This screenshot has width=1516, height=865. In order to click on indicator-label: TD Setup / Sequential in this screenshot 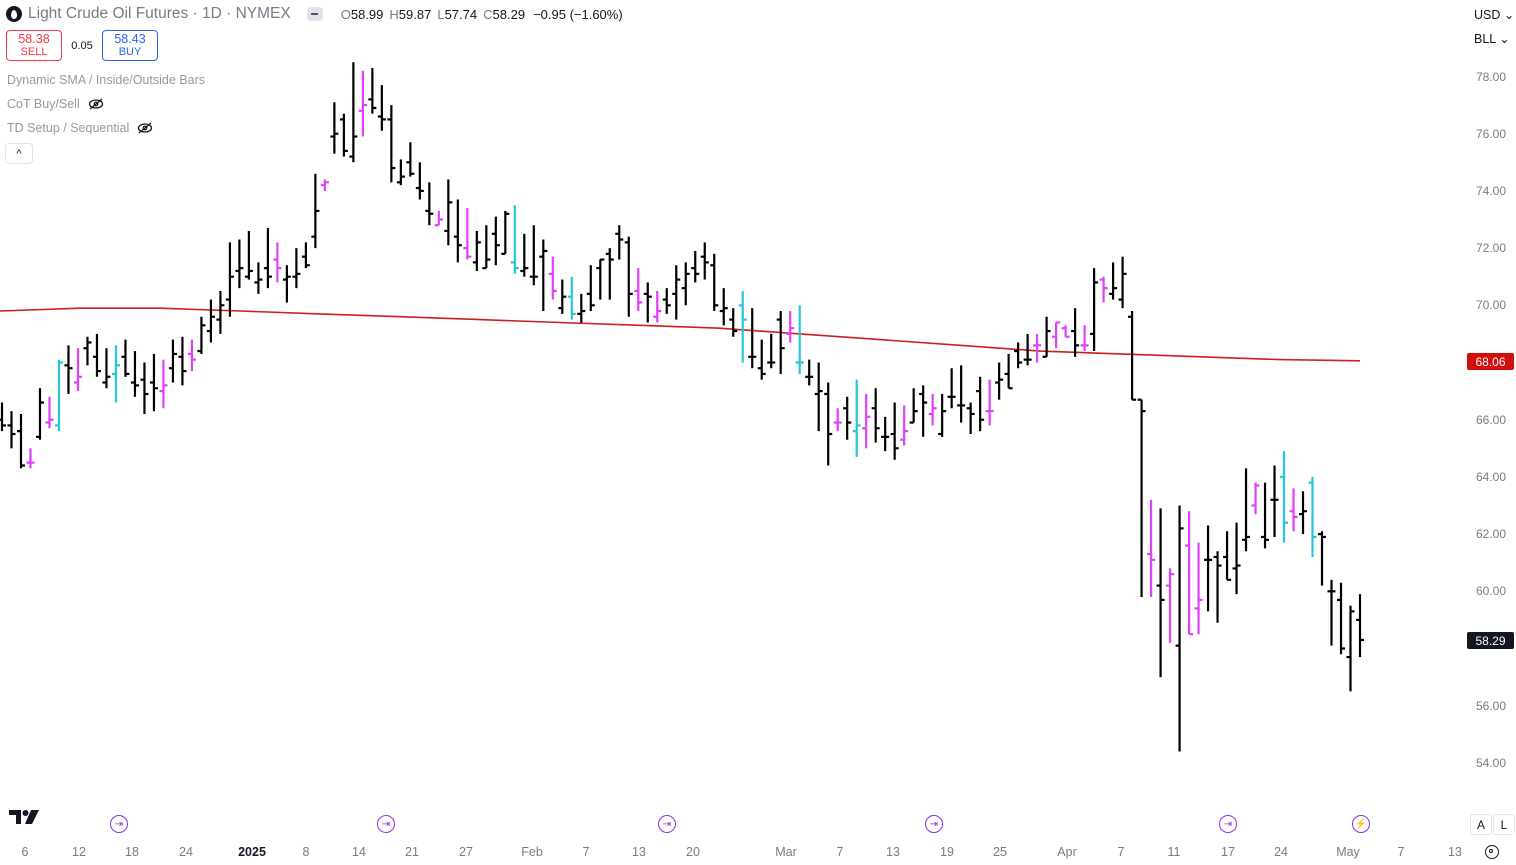, I will do `click(68, 128)`.